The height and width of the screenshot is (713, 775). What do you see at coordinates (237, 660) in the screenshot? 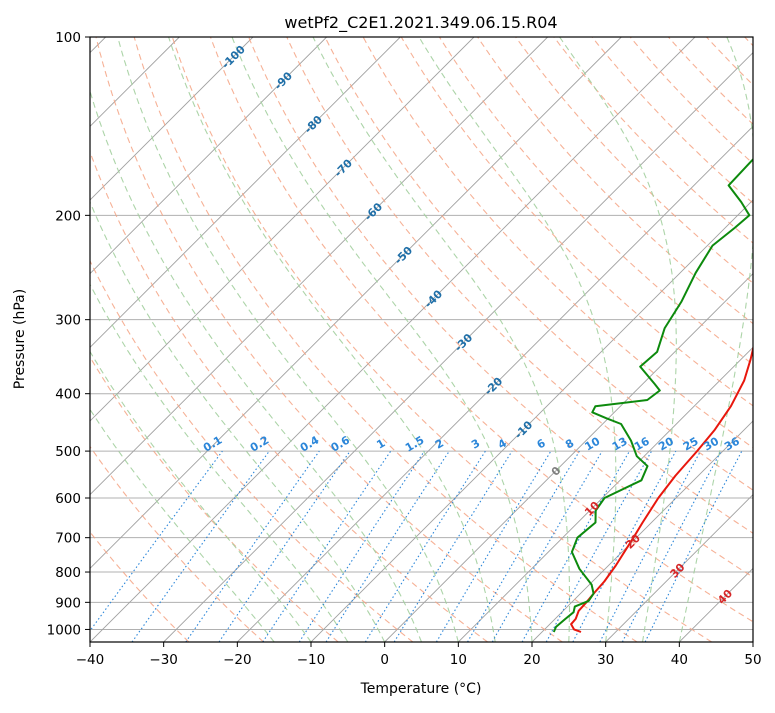
I see `x-tick-label: −20` at bounding box center [237, 660].